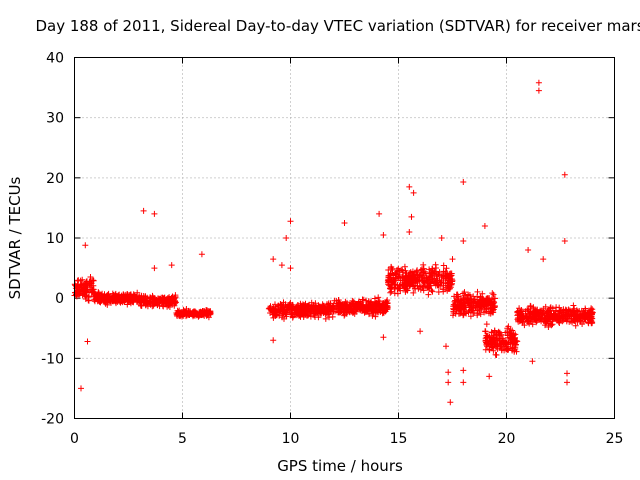 The image size is (640, 480). Describe the element at coordinates (74, 439) in the screenshot. I see `x-tick-label: 0` at that location.